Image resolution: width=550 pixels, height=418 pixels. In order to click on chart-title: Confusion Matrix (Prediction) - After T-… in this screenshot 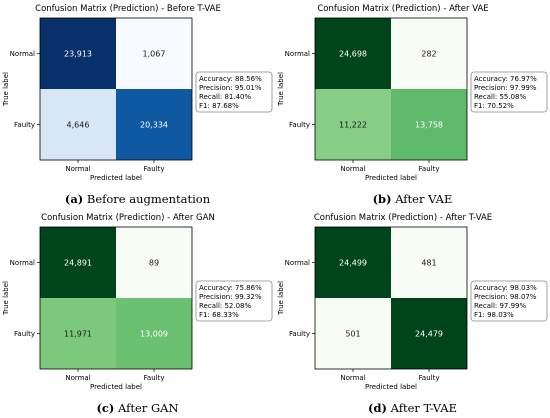, I will do `click(403, 218)`.